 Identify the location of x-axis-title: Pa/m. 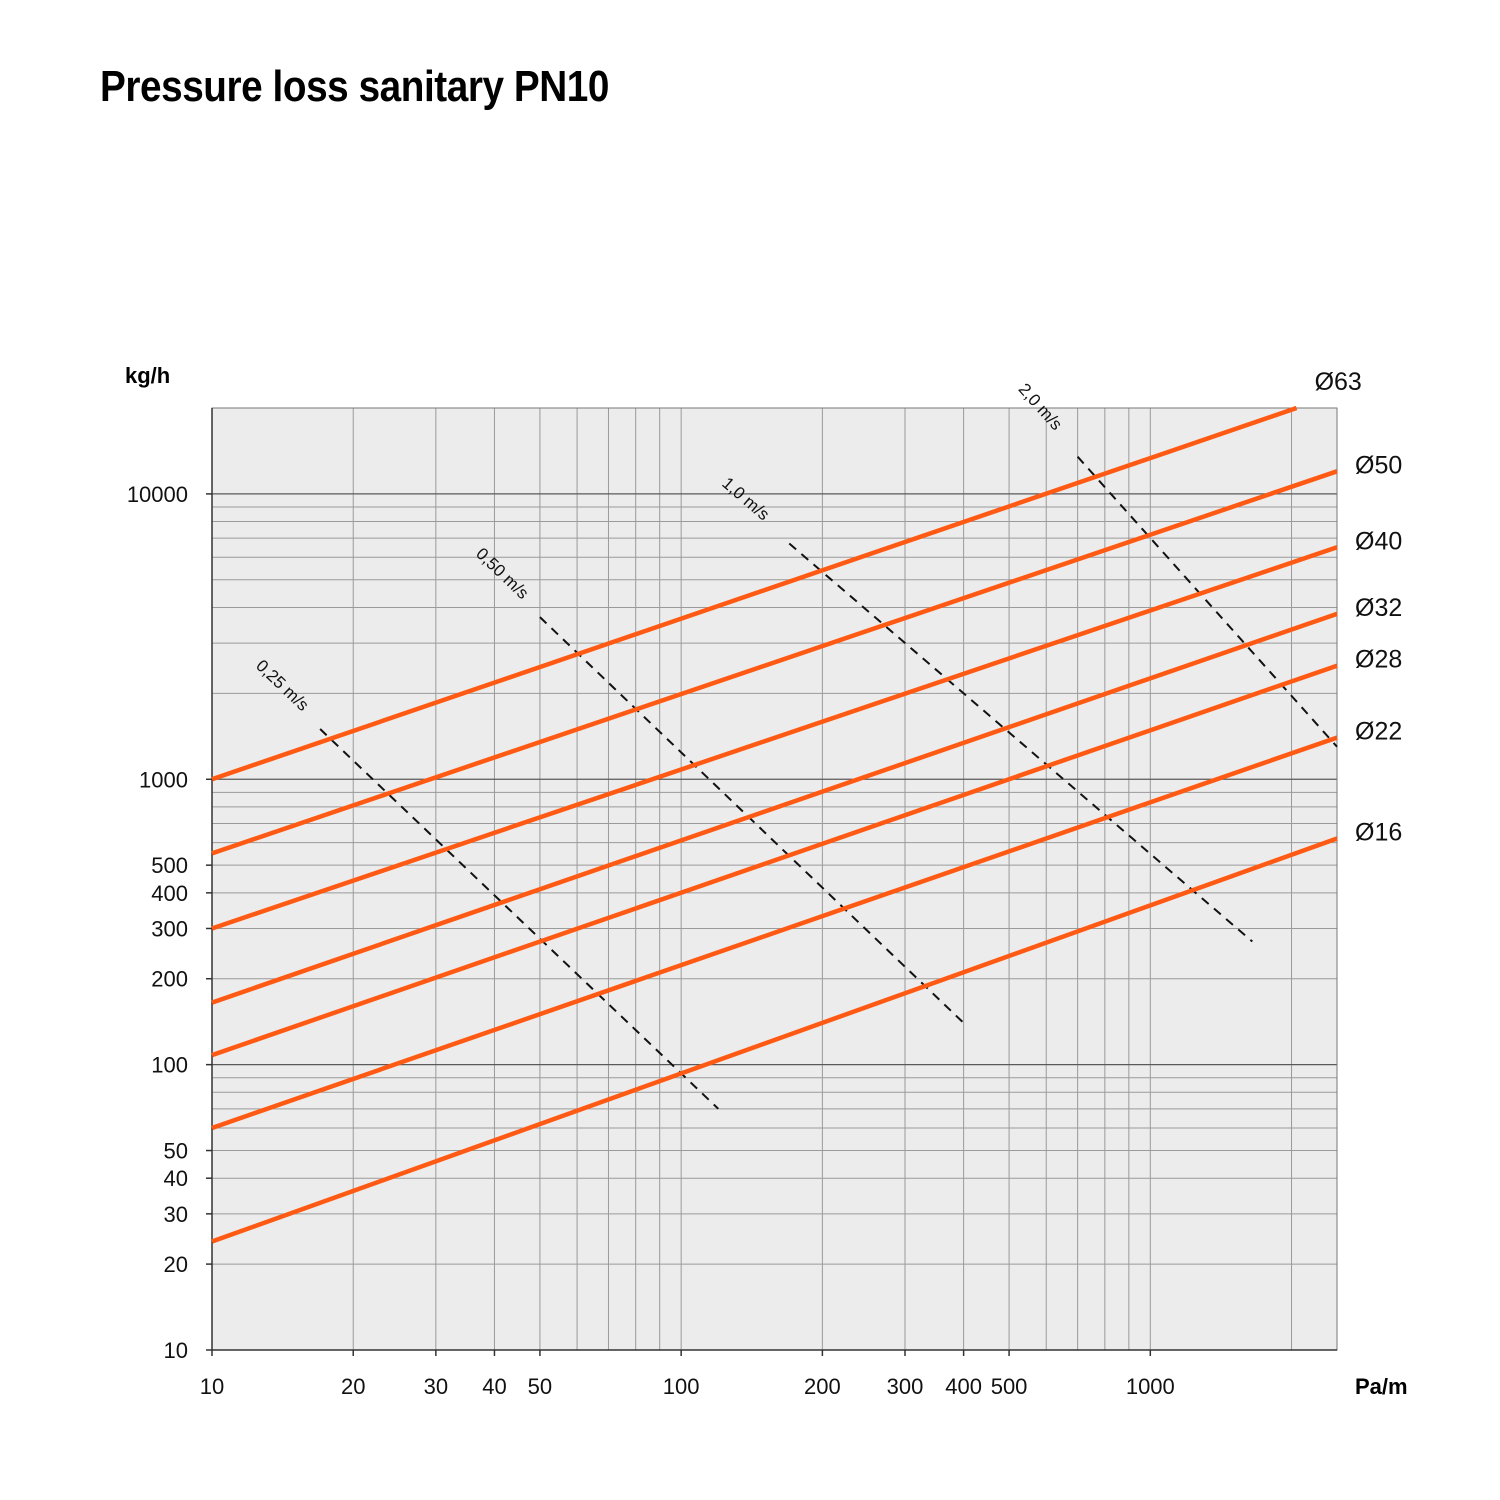
(1381, 1386).